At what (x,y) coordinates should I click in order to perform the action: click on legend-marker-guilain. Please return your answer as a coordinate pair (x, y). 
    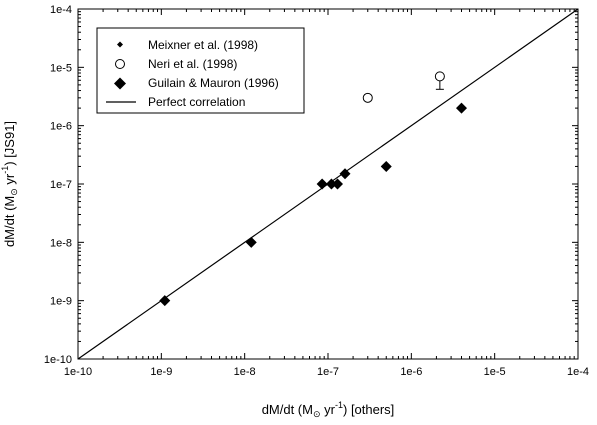
    Looking at the image, I should click on (120, 83).